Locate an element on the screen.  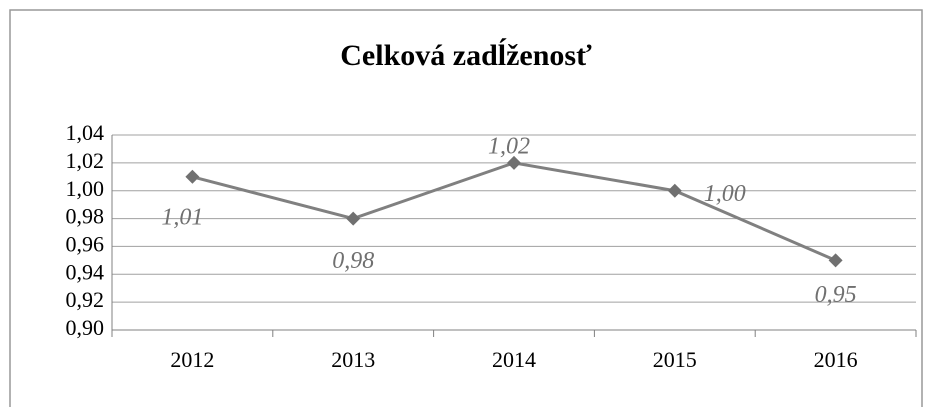
y-tick-label: 0,96 is located at coordinates (85, 243).